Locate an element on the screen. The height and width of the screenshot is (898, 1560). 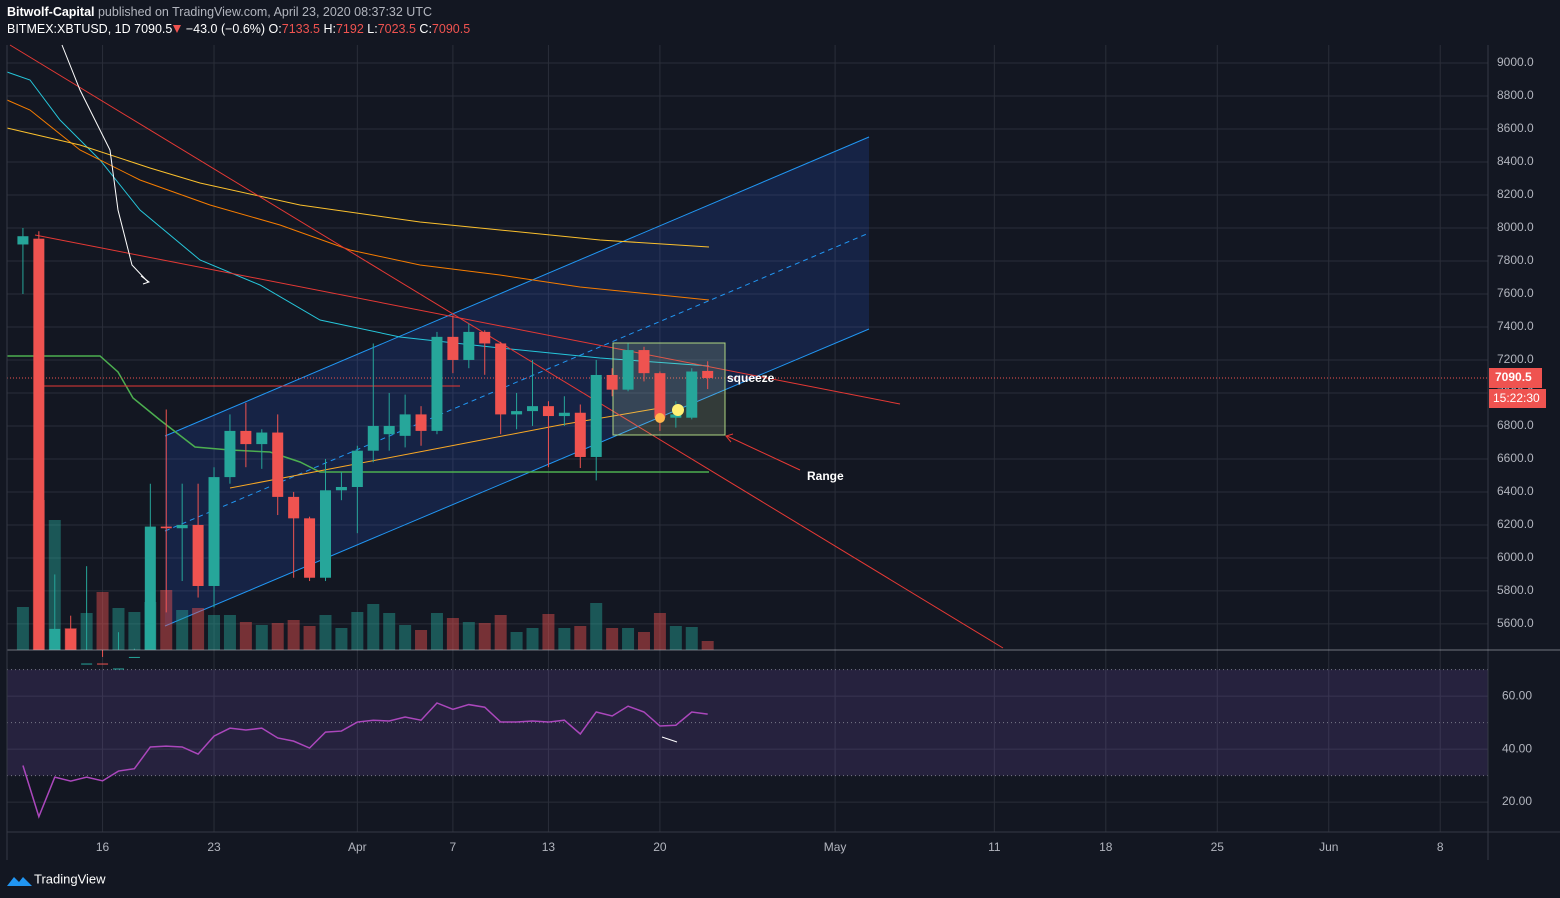
annotation: Range is located at coordinates (825, 476).